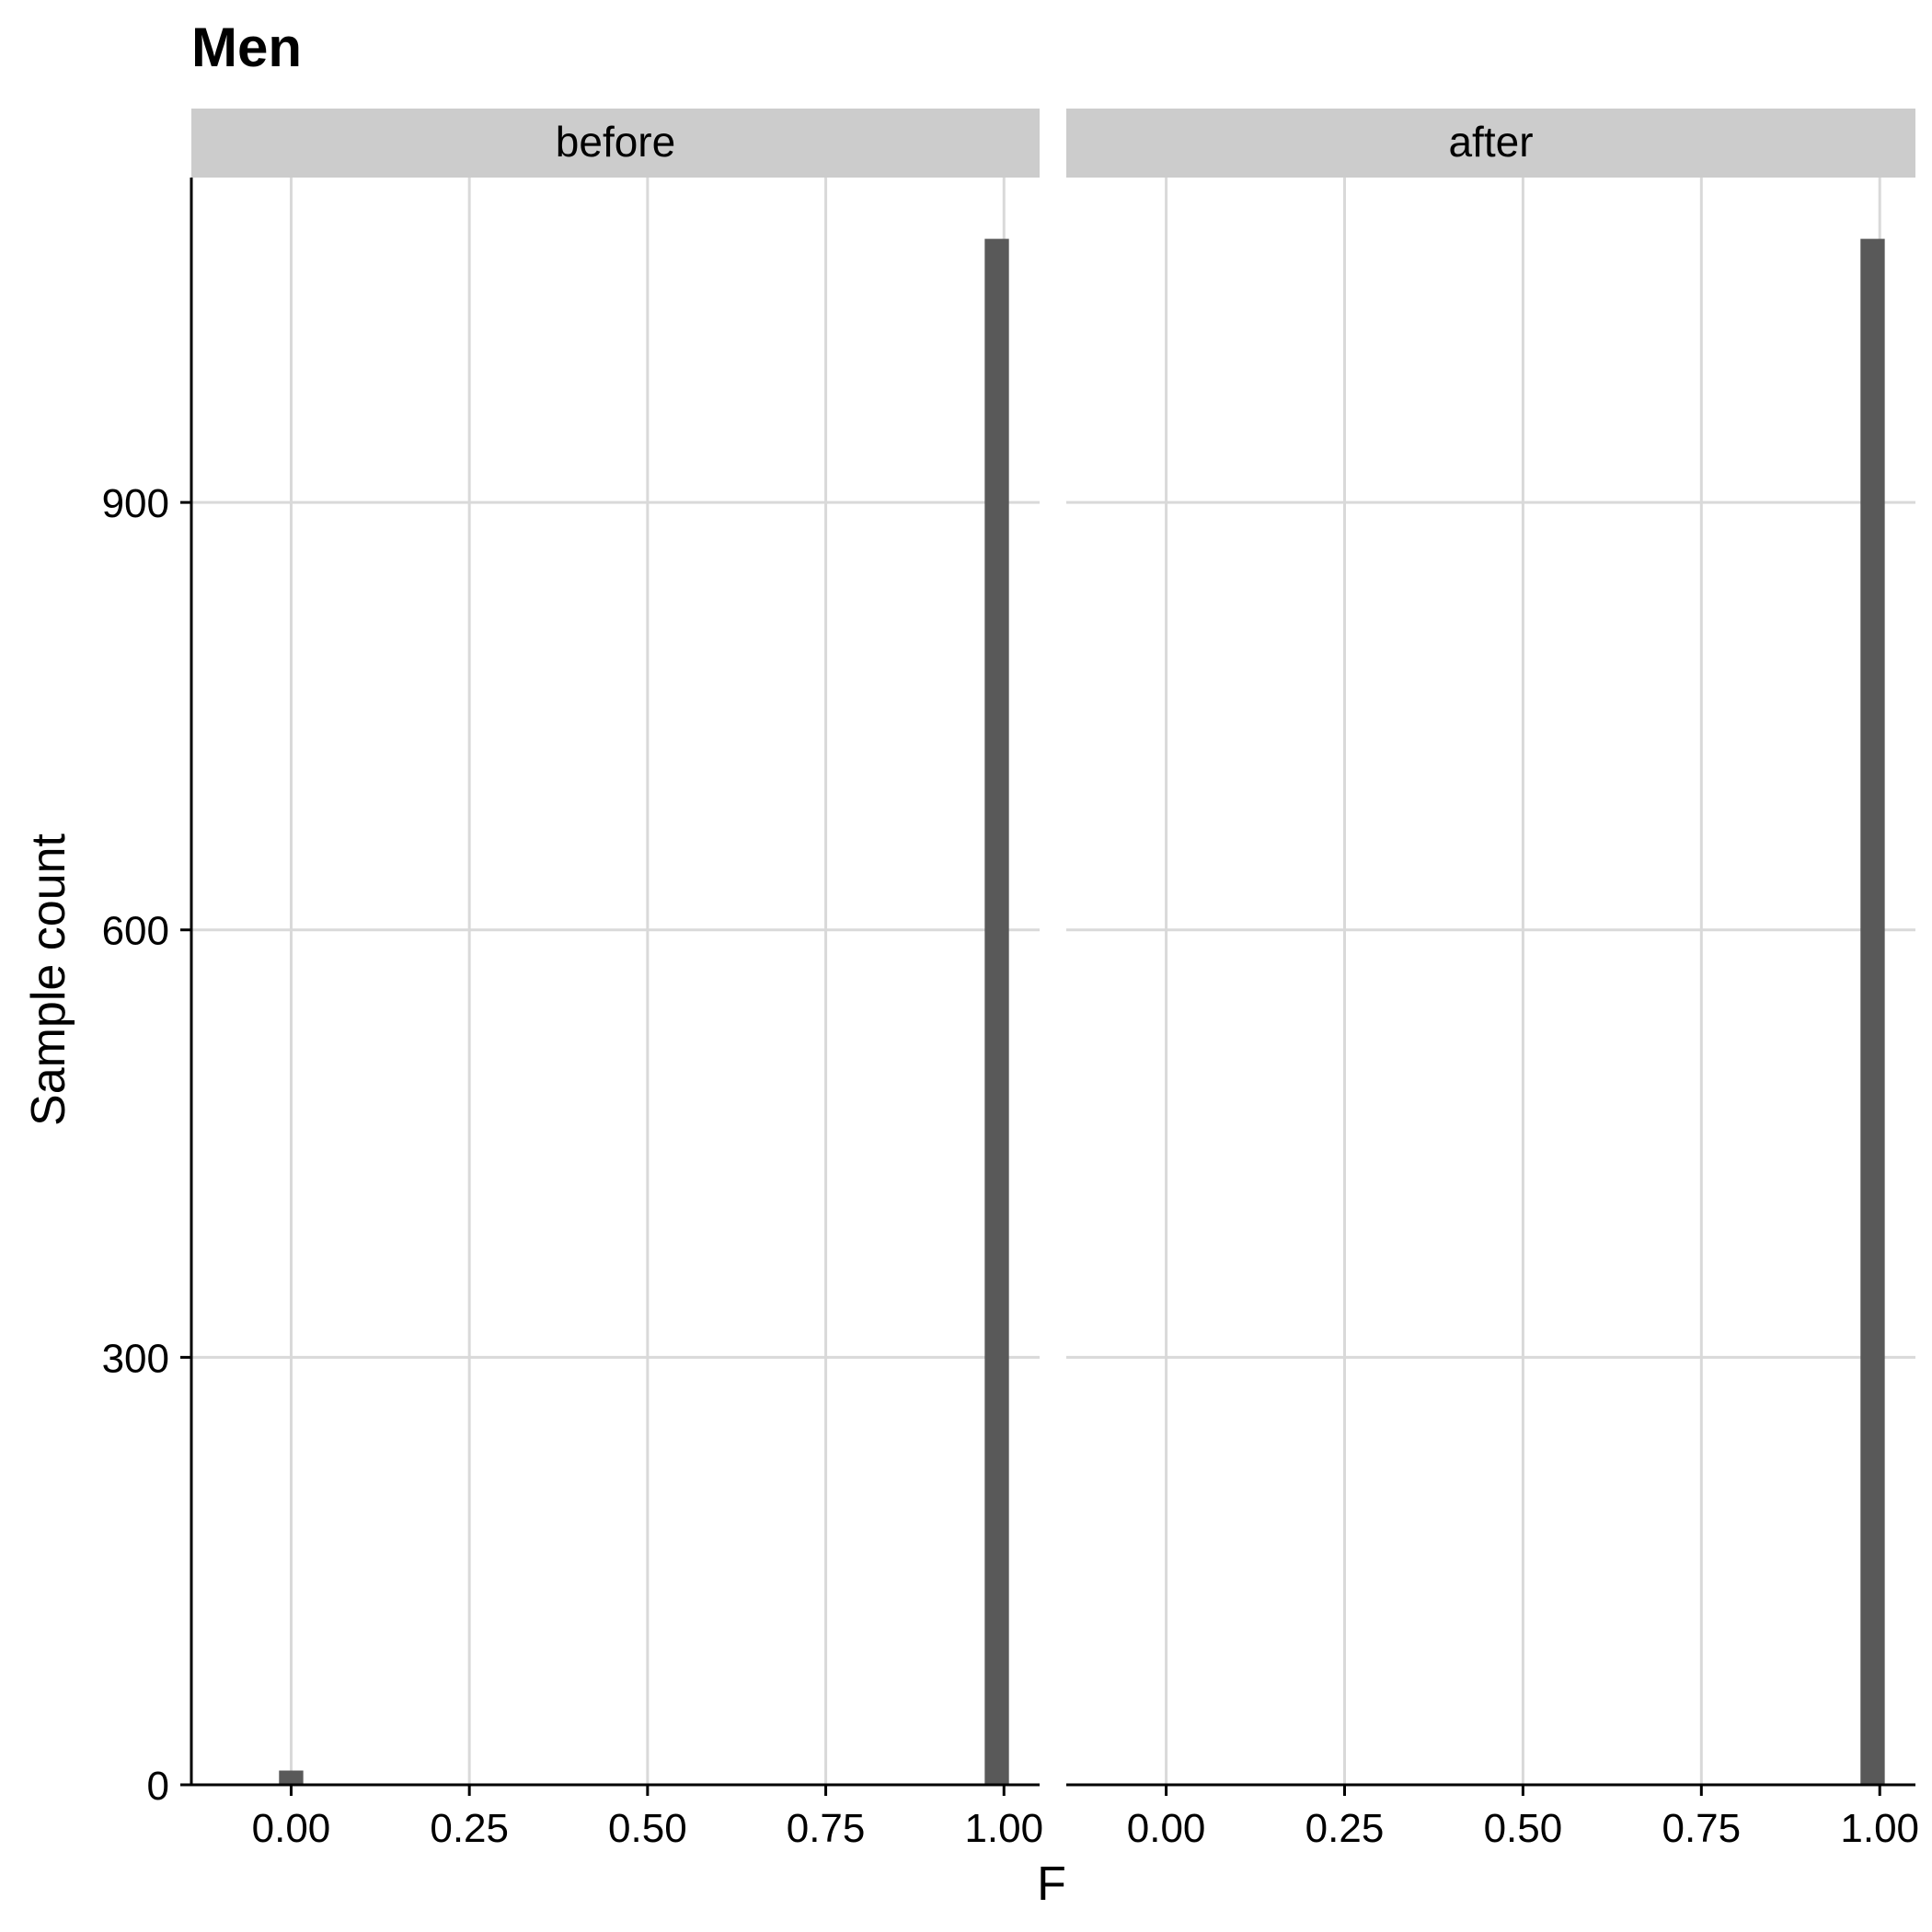 The image size is (1932, 1932). What do you see at coordinates (246, 47) in the screenshot?
I see `chart-title: Men` at bounding box center [246, 47].